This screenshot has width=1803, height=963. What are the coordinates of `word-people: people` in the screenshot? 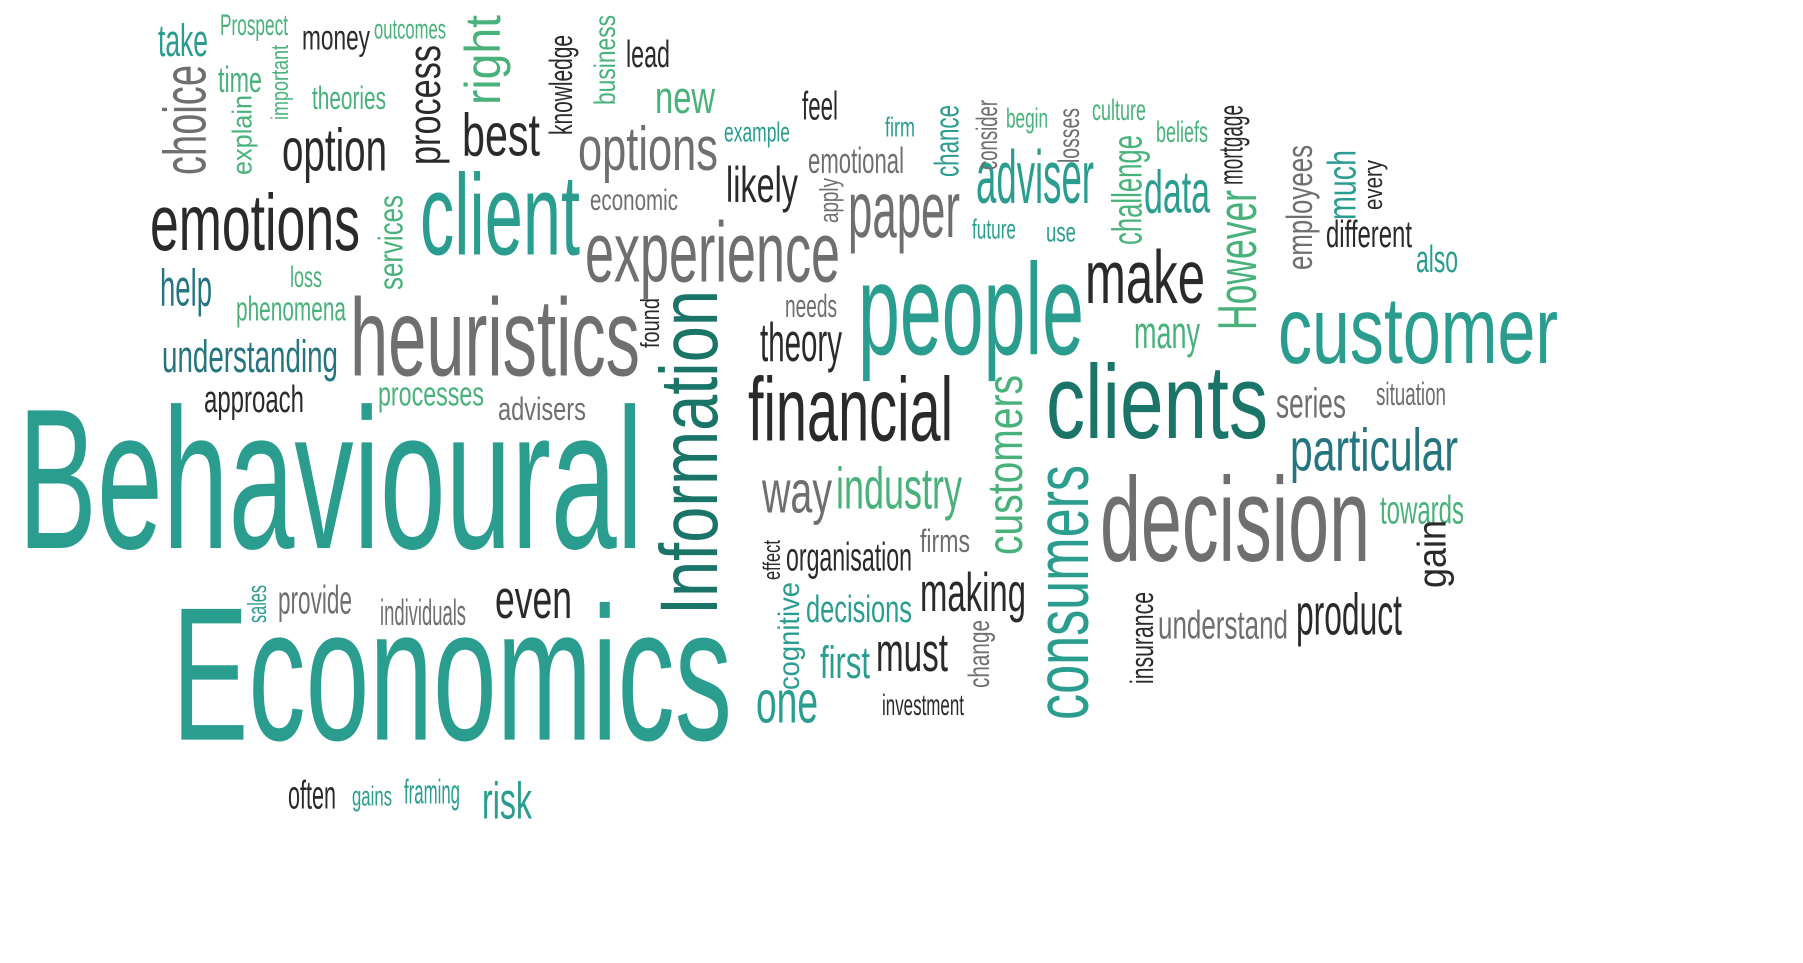 It's located at (971, 310).